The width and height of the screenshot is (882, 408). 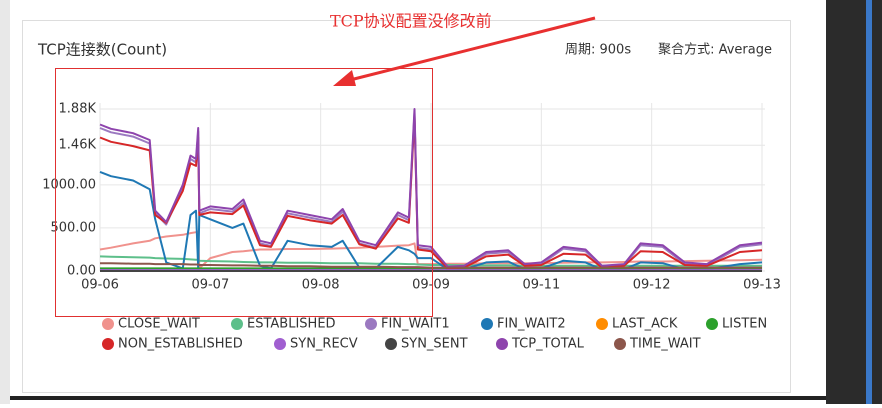 I want to click on left-edge, so click(x=5, y=202).